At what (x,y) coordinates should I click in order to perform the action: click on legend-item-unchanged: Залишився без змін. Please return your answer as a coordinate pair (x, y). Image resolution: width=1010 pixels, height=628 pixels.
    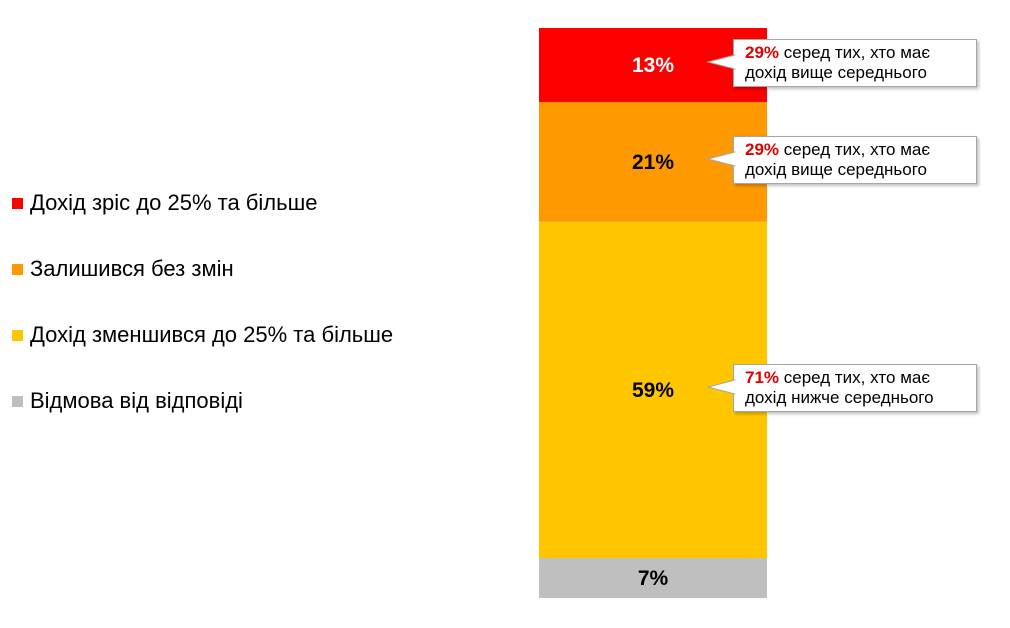
    Looking at the image, I should click on (202, 269).